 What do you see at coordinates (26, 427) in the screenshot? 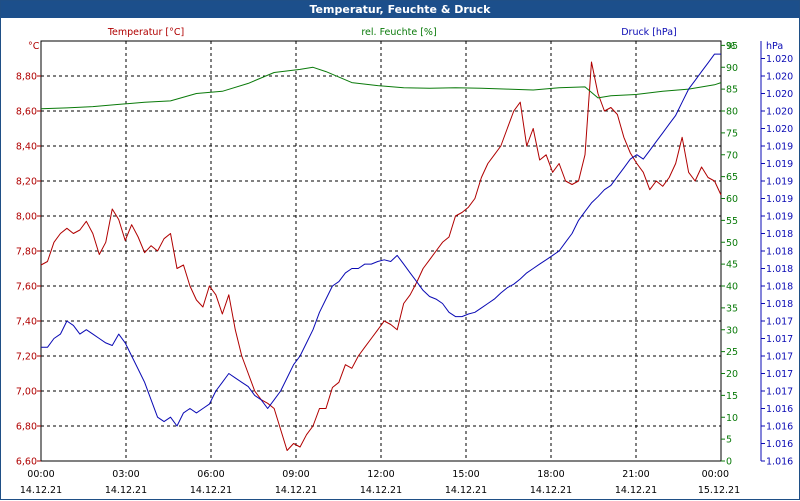
I see `temperature-tick-label: 6,80` at bounding box center [26, 427].